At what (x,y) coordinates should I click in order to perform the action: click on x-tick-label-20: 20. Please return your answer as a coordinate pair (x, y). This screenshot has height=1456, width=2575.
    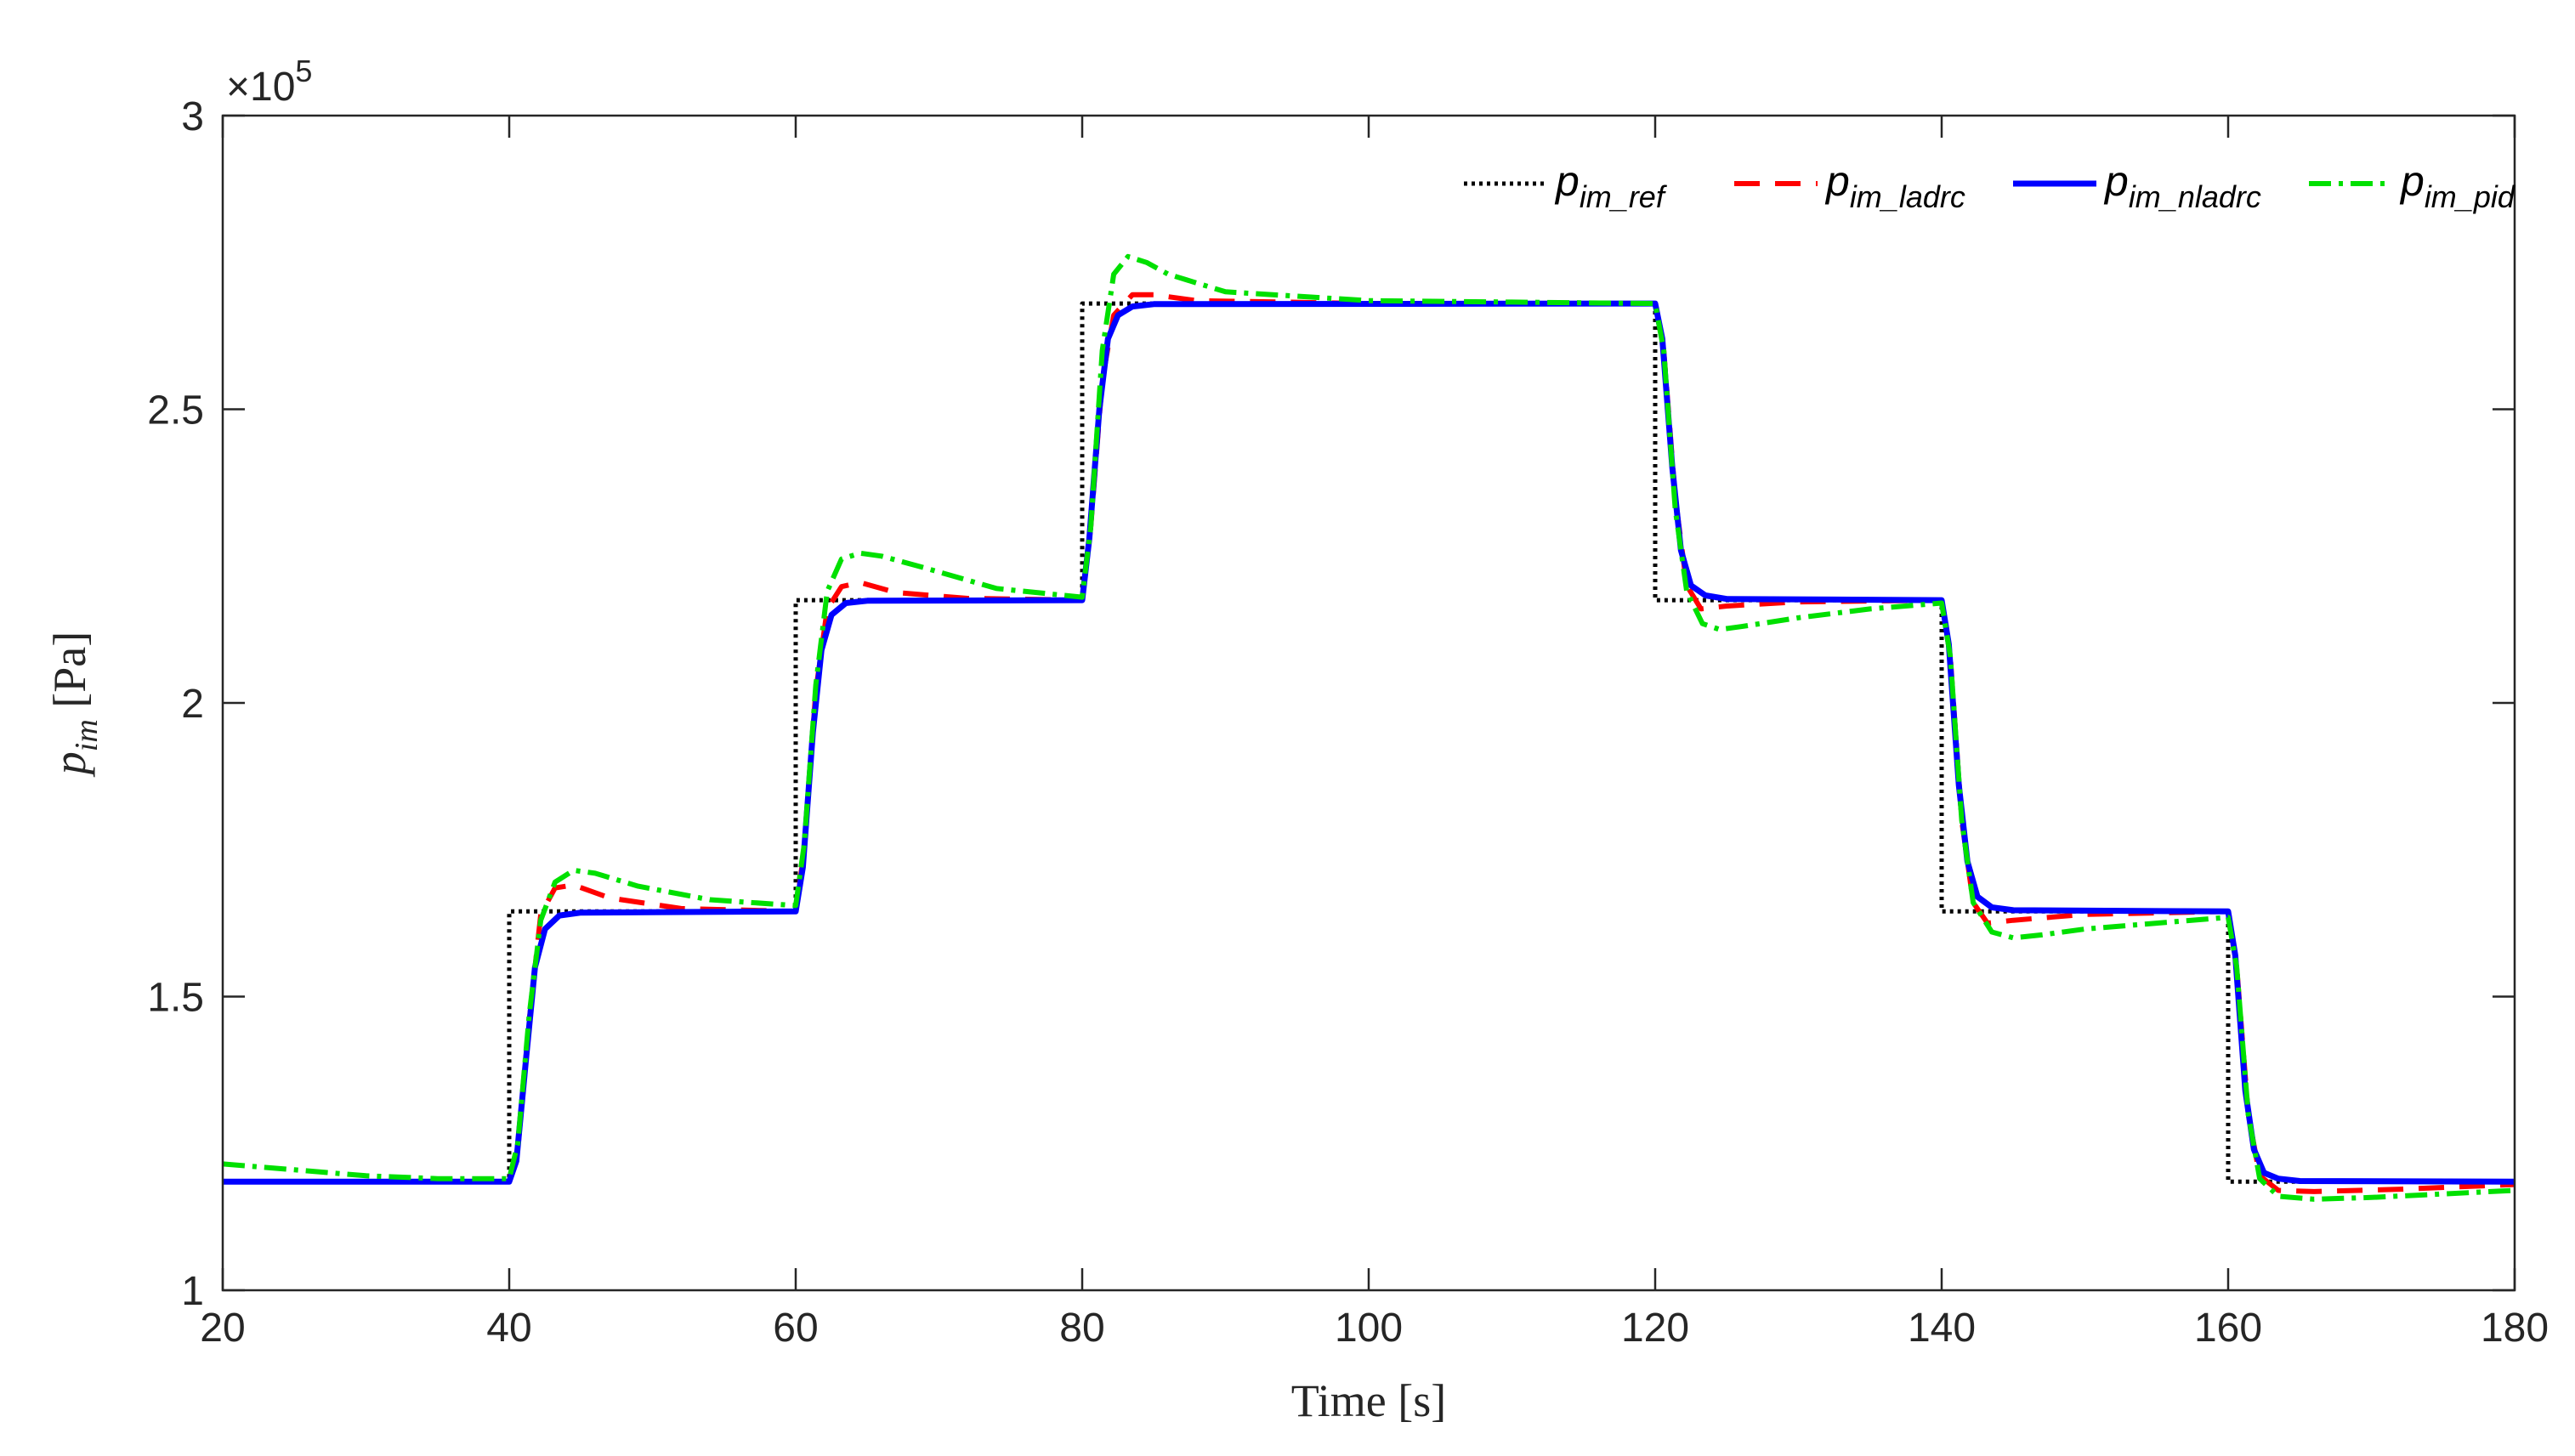
    Looking at the image, I should click on (222, 1328).